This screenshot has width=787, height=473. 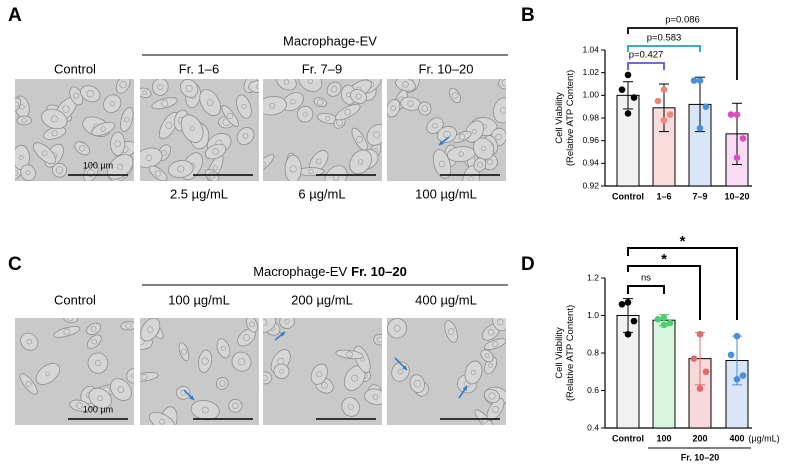 I want to click on y-axis-title-line: (Relative ATP Content), so click(x=570, y=353).